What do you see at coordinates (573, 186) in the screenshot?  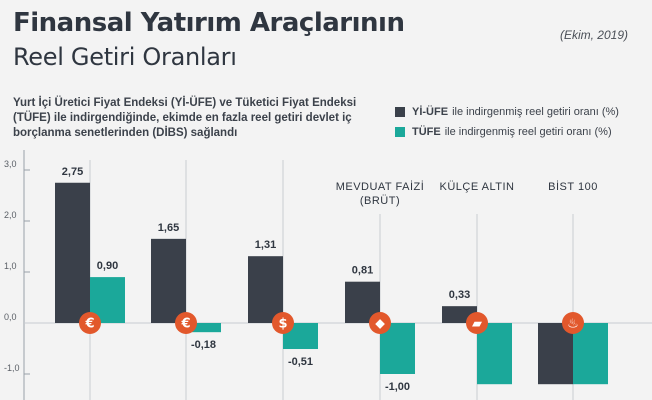 I see `category-label: BİST 100` at bounding box center [573, 186].